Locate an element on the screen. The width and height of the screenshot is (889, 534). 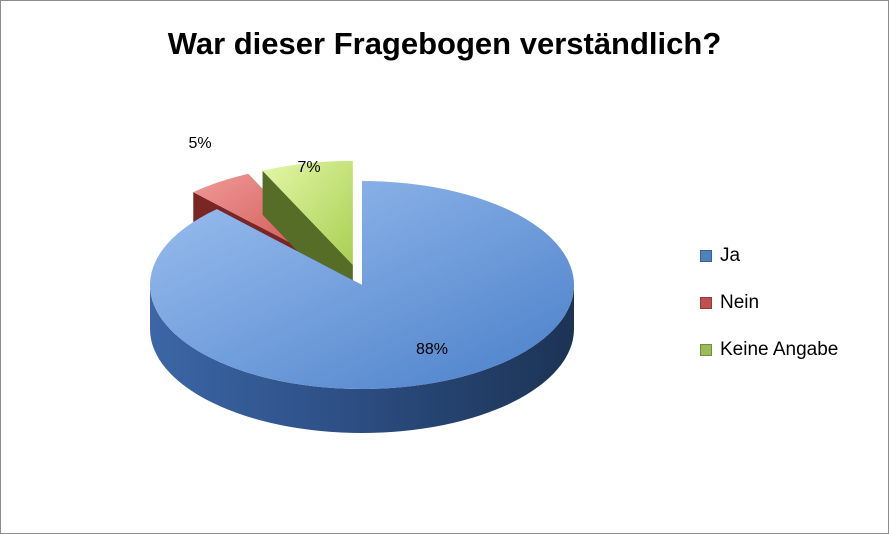
pie-top-keine-angabe is located at coordinates (307, 212).